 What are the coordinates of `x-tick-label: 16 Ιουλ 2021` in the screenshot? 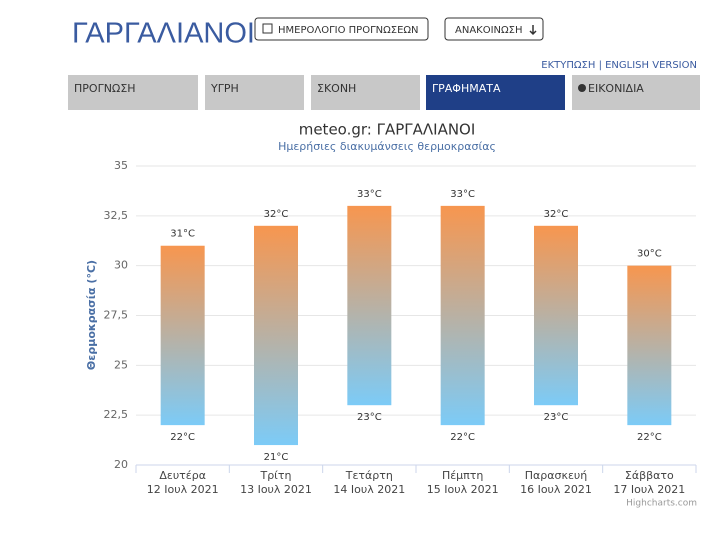 It's located at (556, 489).